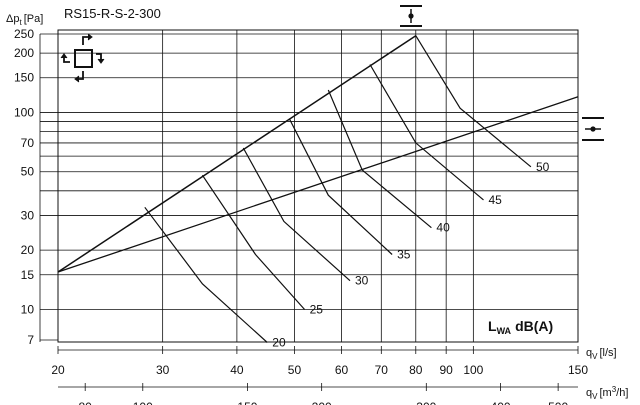 This screenshot has height=405, width=640. What do you see at coordinates (28, 275) in the screenshot?
I see `y-tick-label: 15` at bounding box center [28, 275].